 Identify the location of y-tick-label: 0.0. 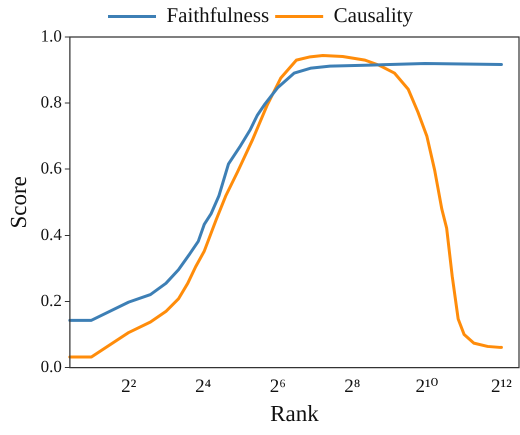
(51, 366).